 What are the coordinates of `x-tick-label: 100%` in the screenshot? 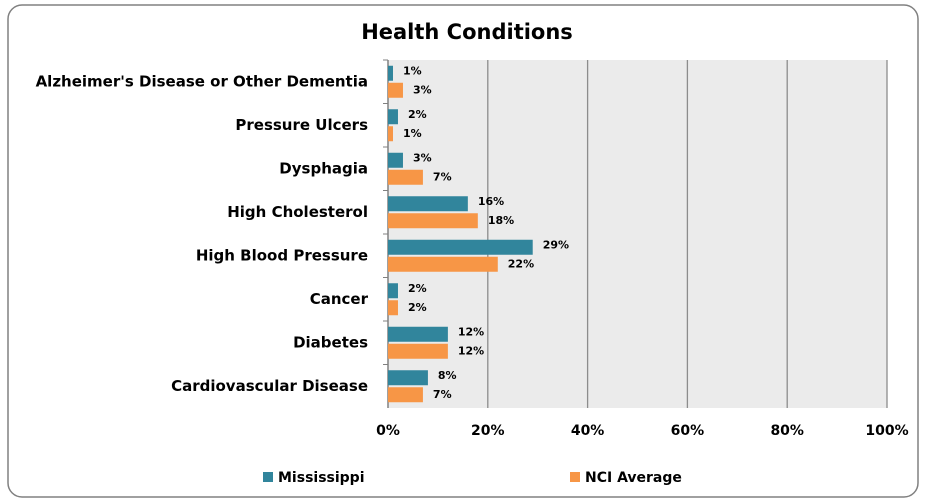 It's located at (886, 431).